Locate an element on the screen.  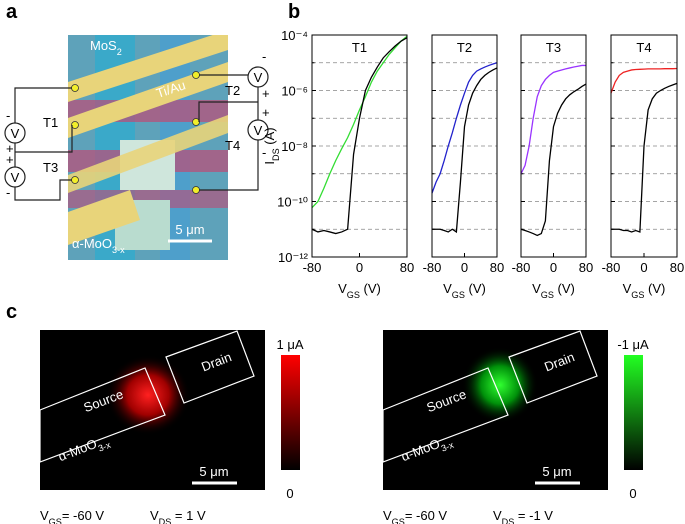
panel-label: c is located at coordinates (11, 312).